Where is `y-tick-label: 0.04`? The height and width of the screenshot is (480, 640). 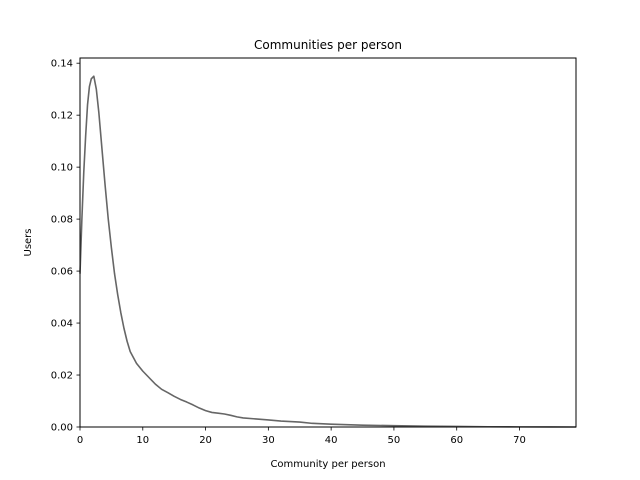 y-tick-label: 0.04 is located at coordinates (62, 324).